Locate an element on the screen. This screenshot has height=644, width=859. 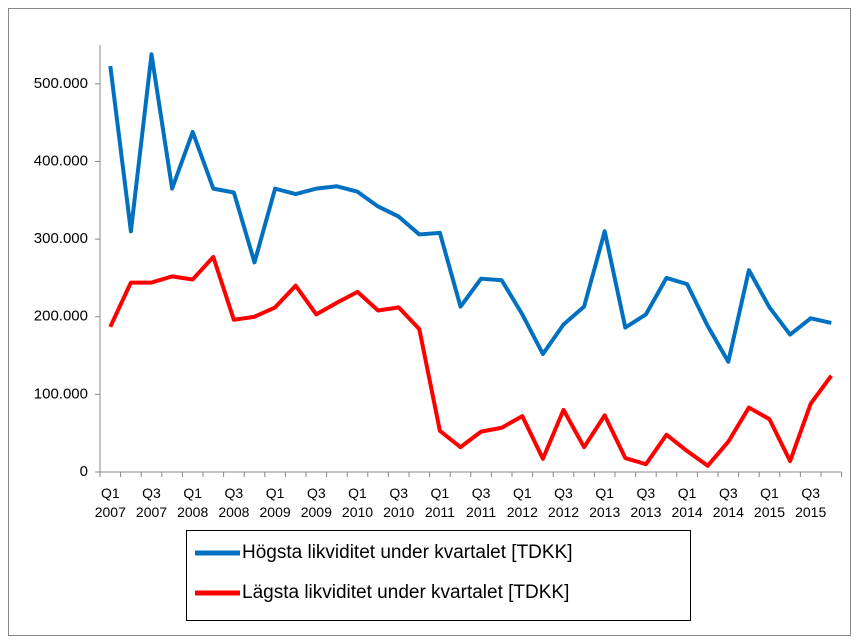
legend-label: Högsta likviditet under kvartalet [TDKK] is located at coordinates (407, 552).